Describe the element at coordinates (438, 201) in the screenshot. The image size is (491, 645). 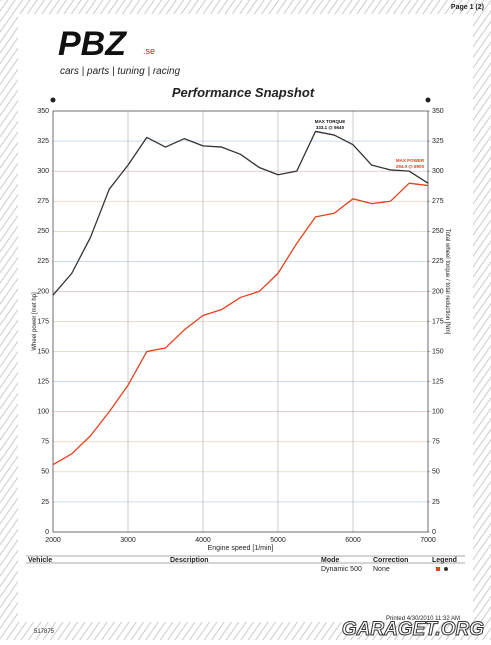
I see `y2-tick-label: 275` at that location.